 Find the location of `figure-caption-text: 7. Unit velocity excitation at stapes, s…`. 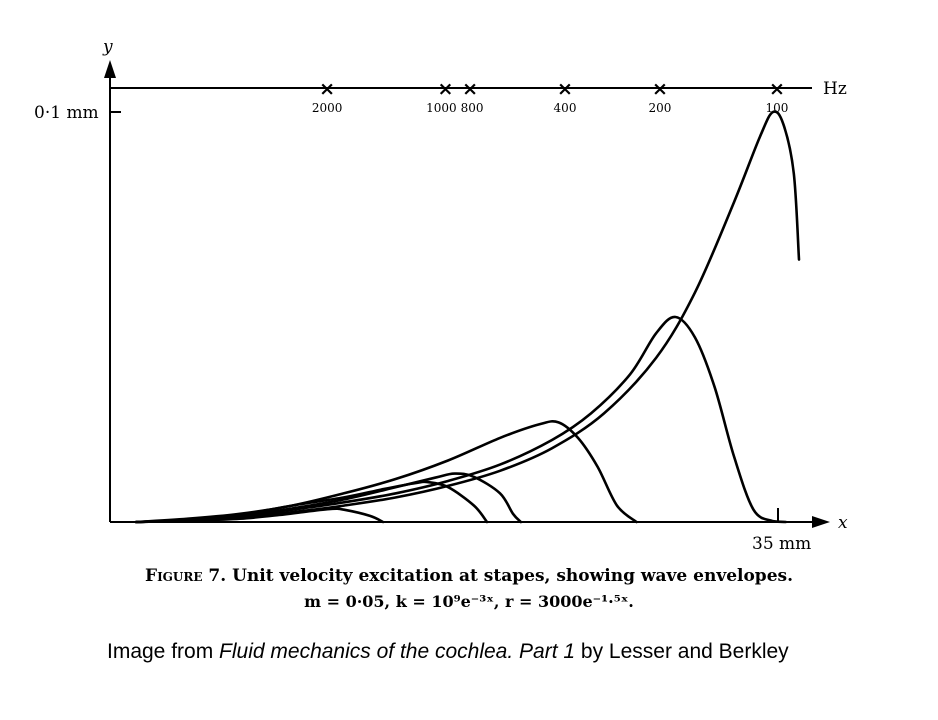

figure-caption-text: 7. Unit velocity excitation at stapes, s… is located at coordinates (497, 576).